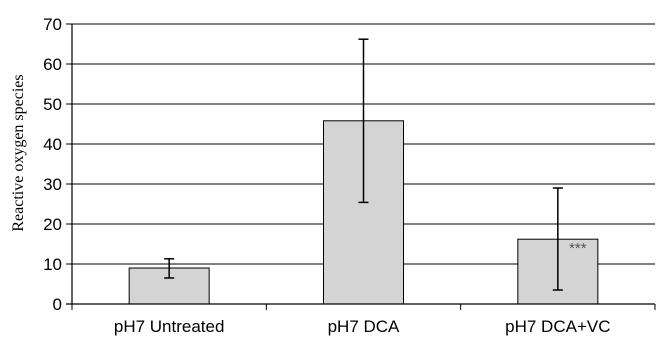 The height and width of the screenshot is (345, 665). I want to click on y-tick-label: 40, so click(52, 144).